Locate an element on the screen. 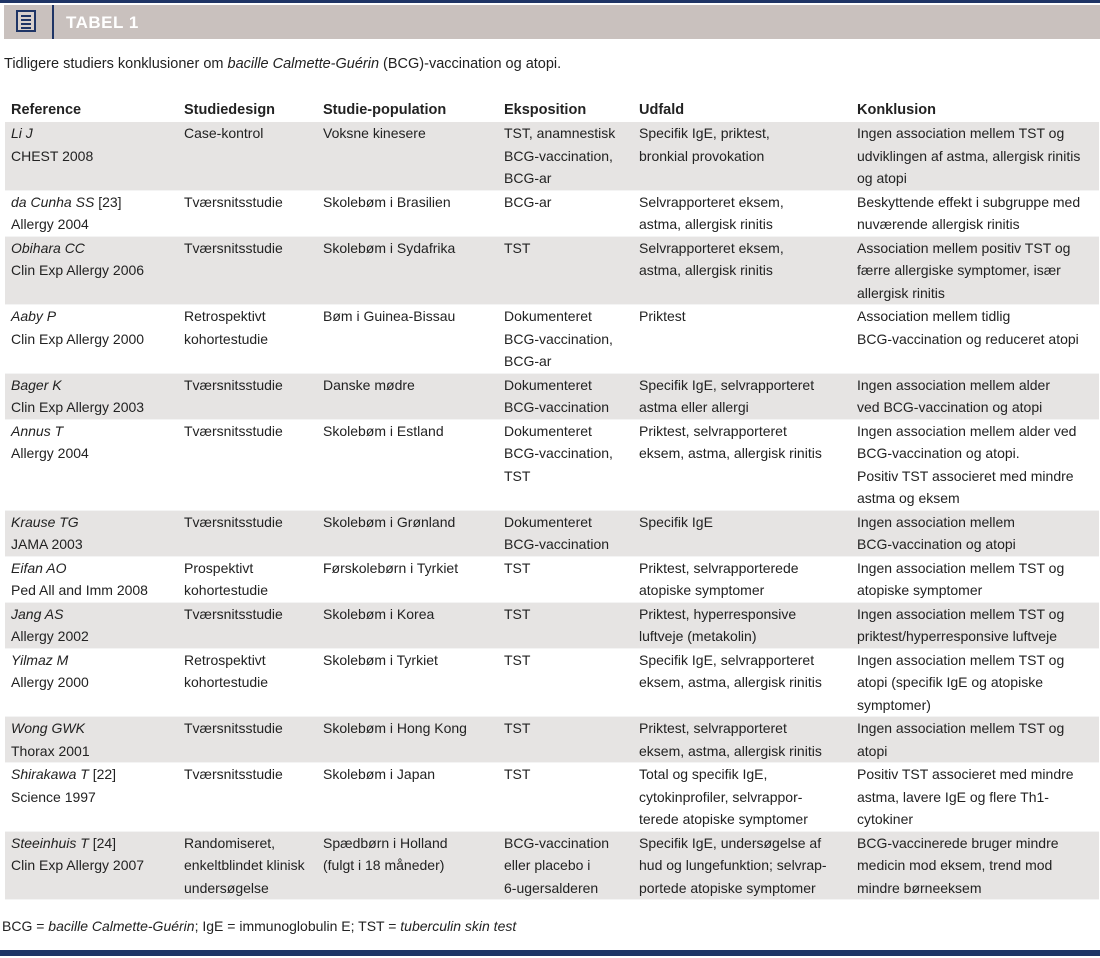  conclusion-line: atopi (specifik IgE og atopiske is located at coordinates (950, 682).